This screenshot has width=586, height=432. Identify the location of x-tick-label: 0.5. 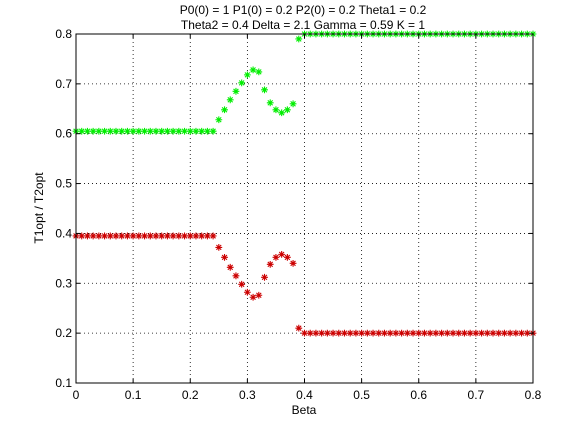
(361, 395).